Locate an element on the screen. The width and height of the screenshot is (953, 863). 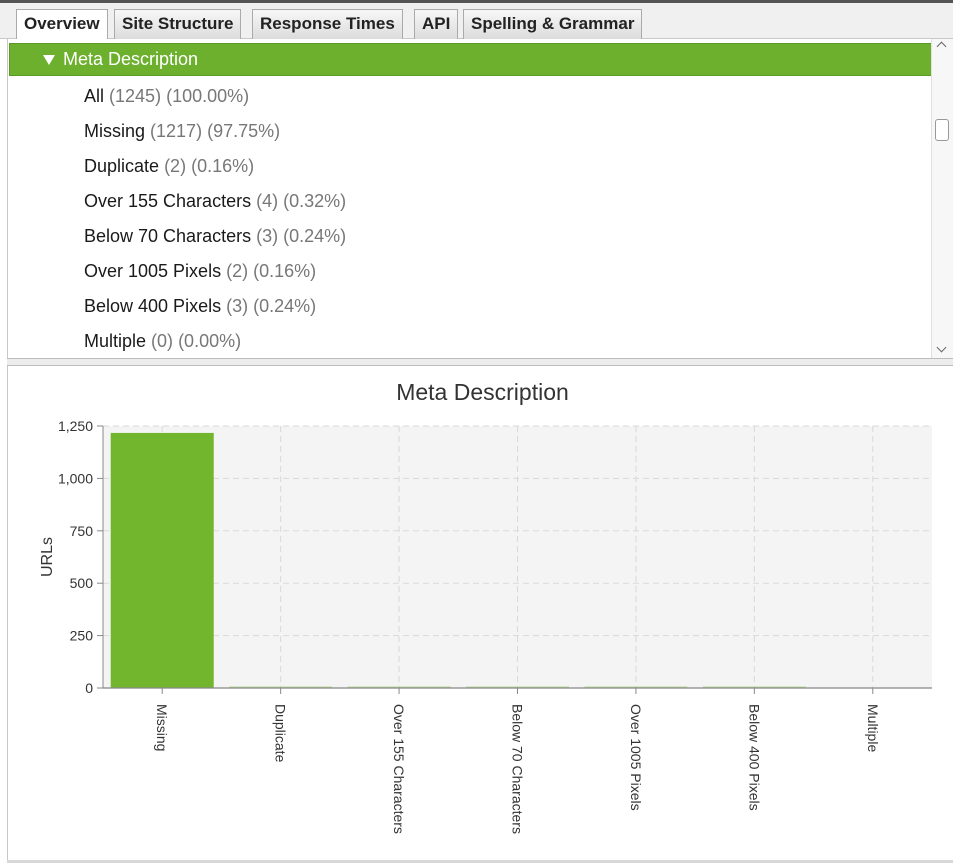
tab-spelling-grammar: Spelling & Grammar is located at coordinates (553, 24).